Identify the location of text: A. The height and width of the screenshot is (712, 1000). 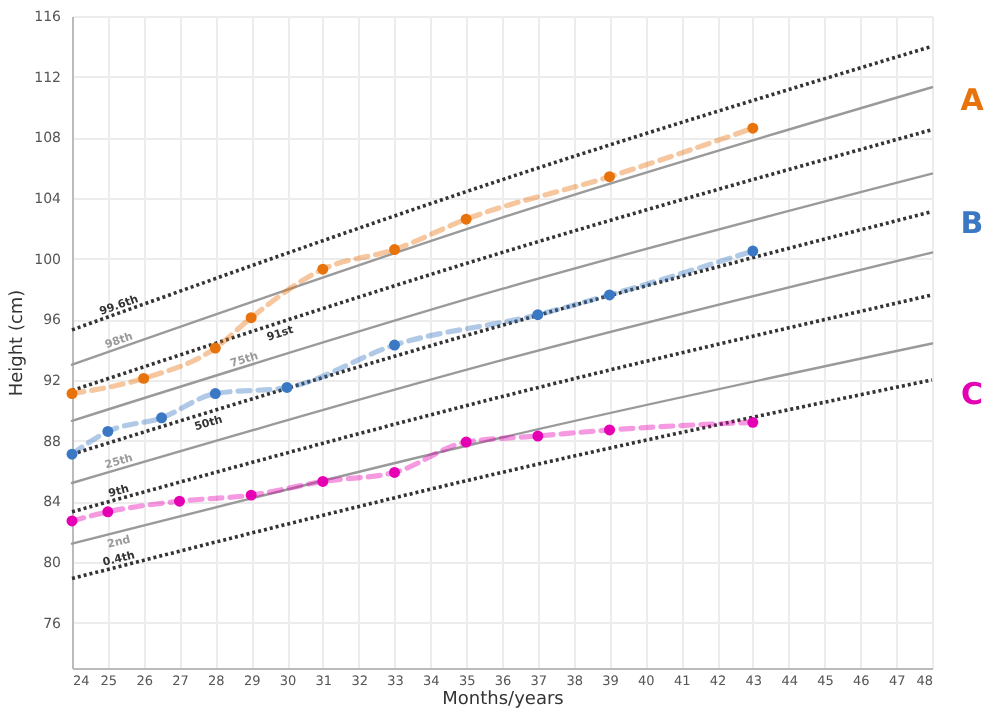
(972, 100).